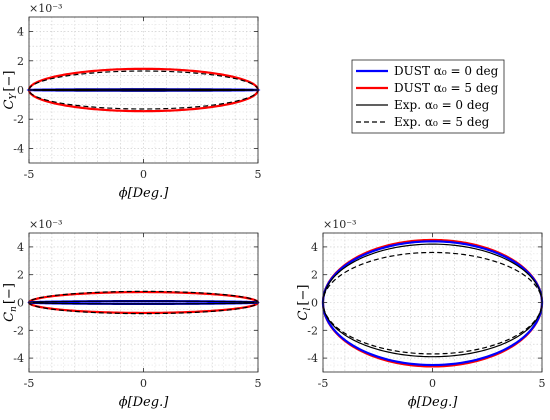 The image size is (550, 420). I want to click on legend-box, so click(428, 96).